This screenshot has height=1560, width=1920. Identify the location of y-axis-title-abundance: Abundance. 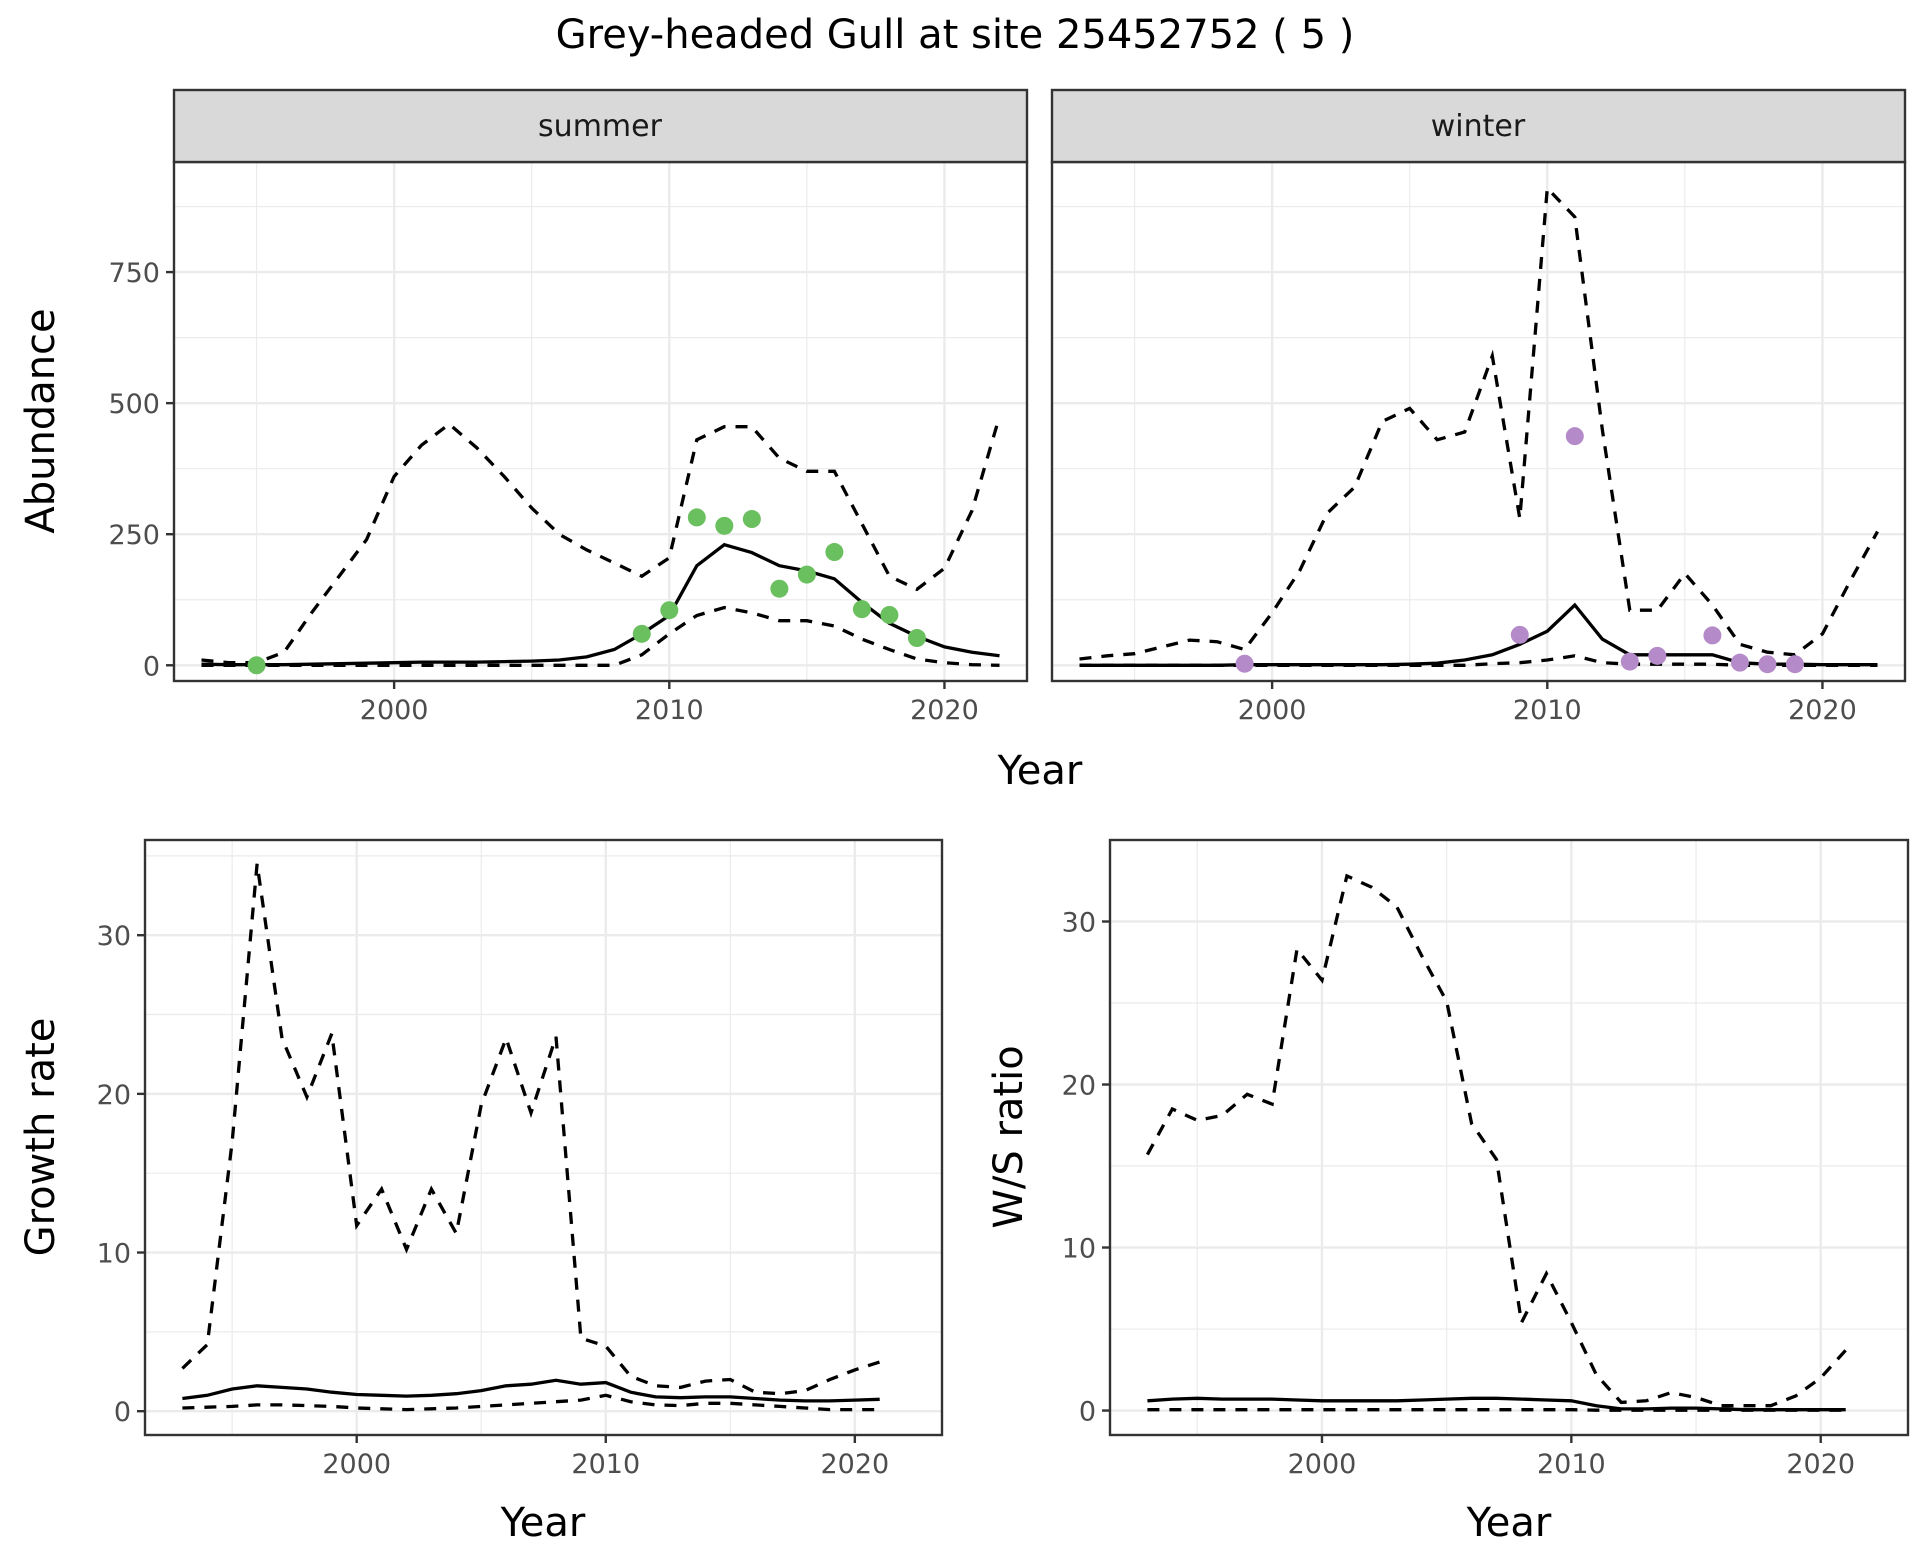
(41, 420).